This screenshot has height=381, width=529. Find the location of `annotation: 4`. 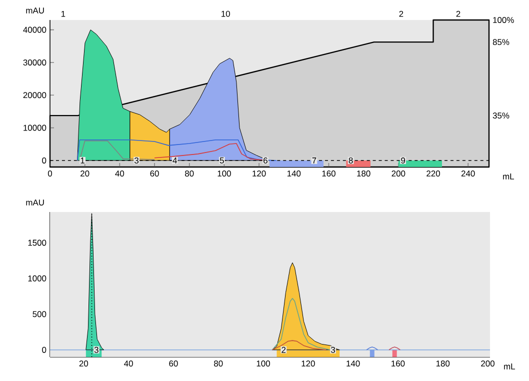

annotation: 4 is located at coordinates (174, 161).